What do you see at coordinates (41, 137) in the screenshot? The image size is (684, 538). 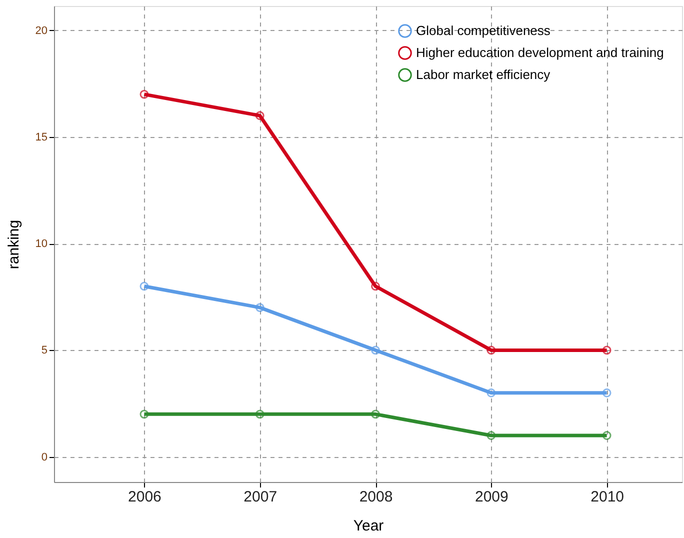 I see `y-tick-label: 15` at bounding box center [41, 137].